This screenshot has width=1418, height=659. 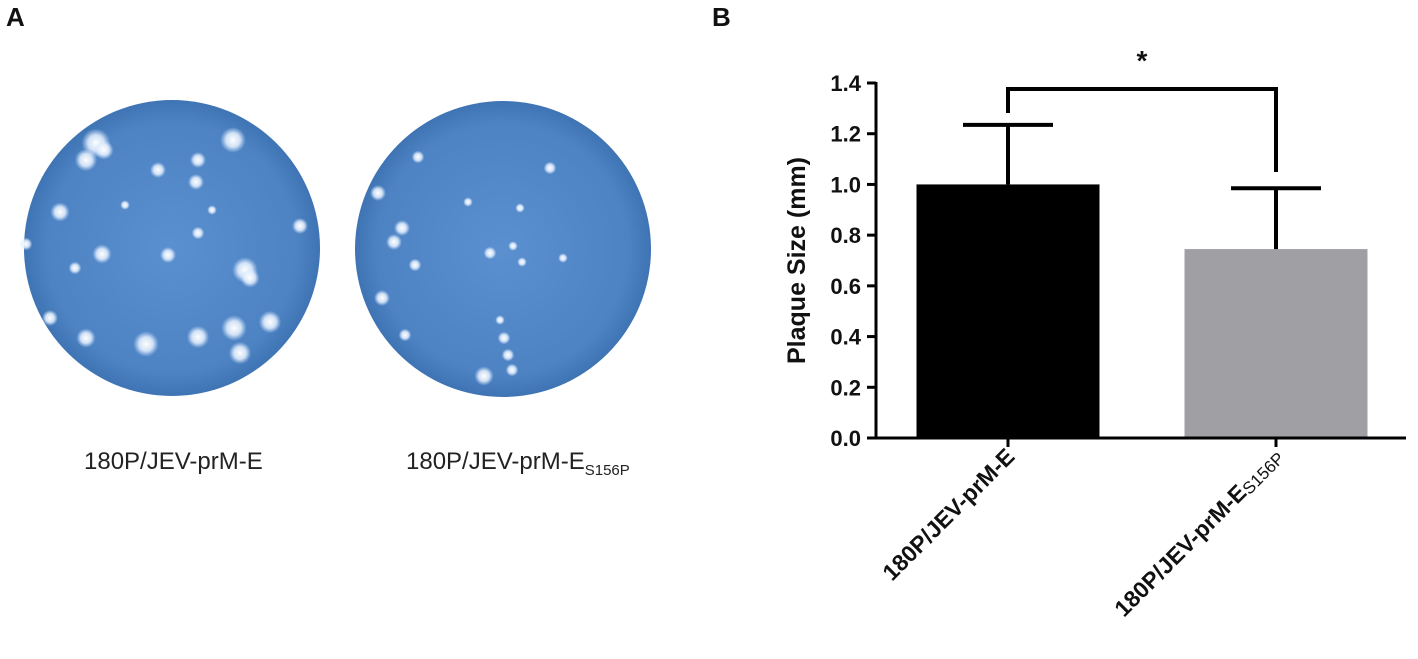 I want to click on x-tick-label: 180P/JEV-prM-E, so click(x=948, y=514).